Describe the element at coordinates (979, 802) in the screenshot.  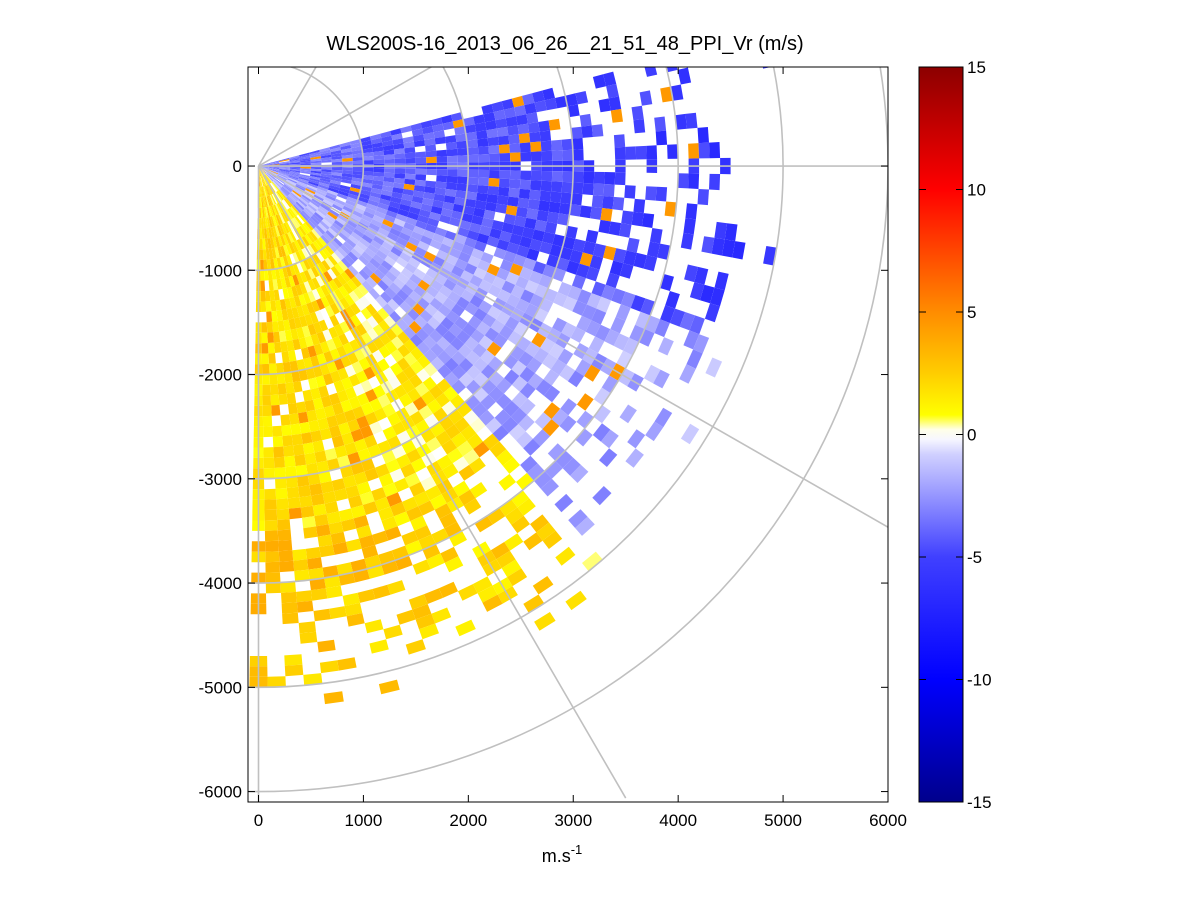
I see `colorbar-tick-label: -15` at that location.